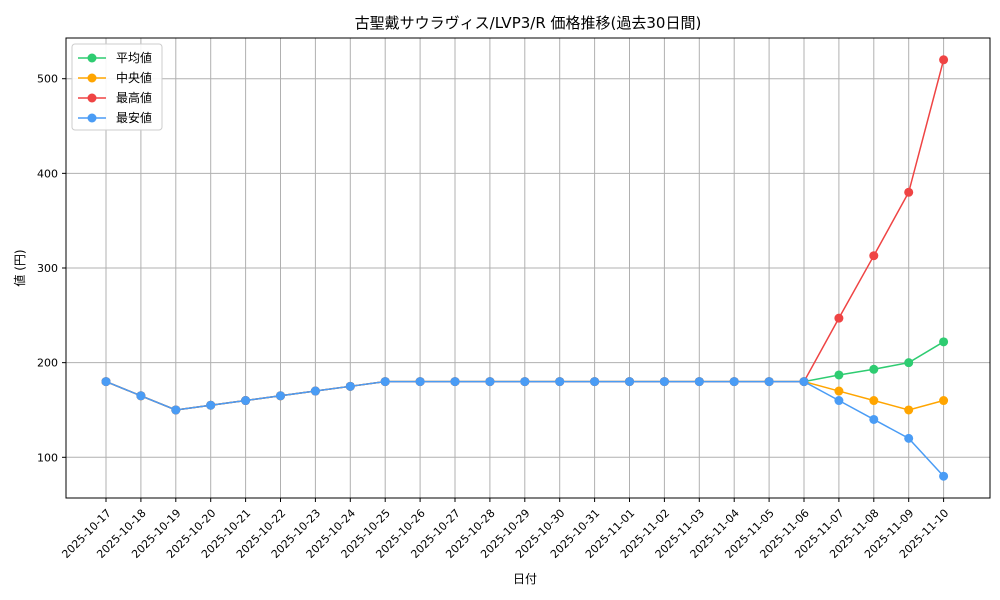 Image resolution: width=1000 pixels, height=600 pixels. I want to click on legend-box, so click(117, 87).